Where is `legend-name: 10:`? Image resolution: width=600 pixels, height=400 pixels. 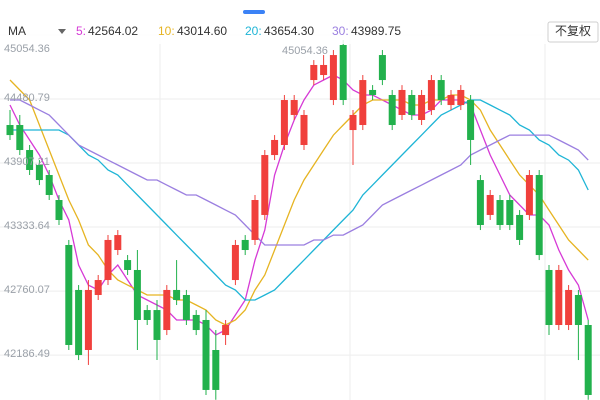 legend-name: 10: is located at coordinates (166, 31).